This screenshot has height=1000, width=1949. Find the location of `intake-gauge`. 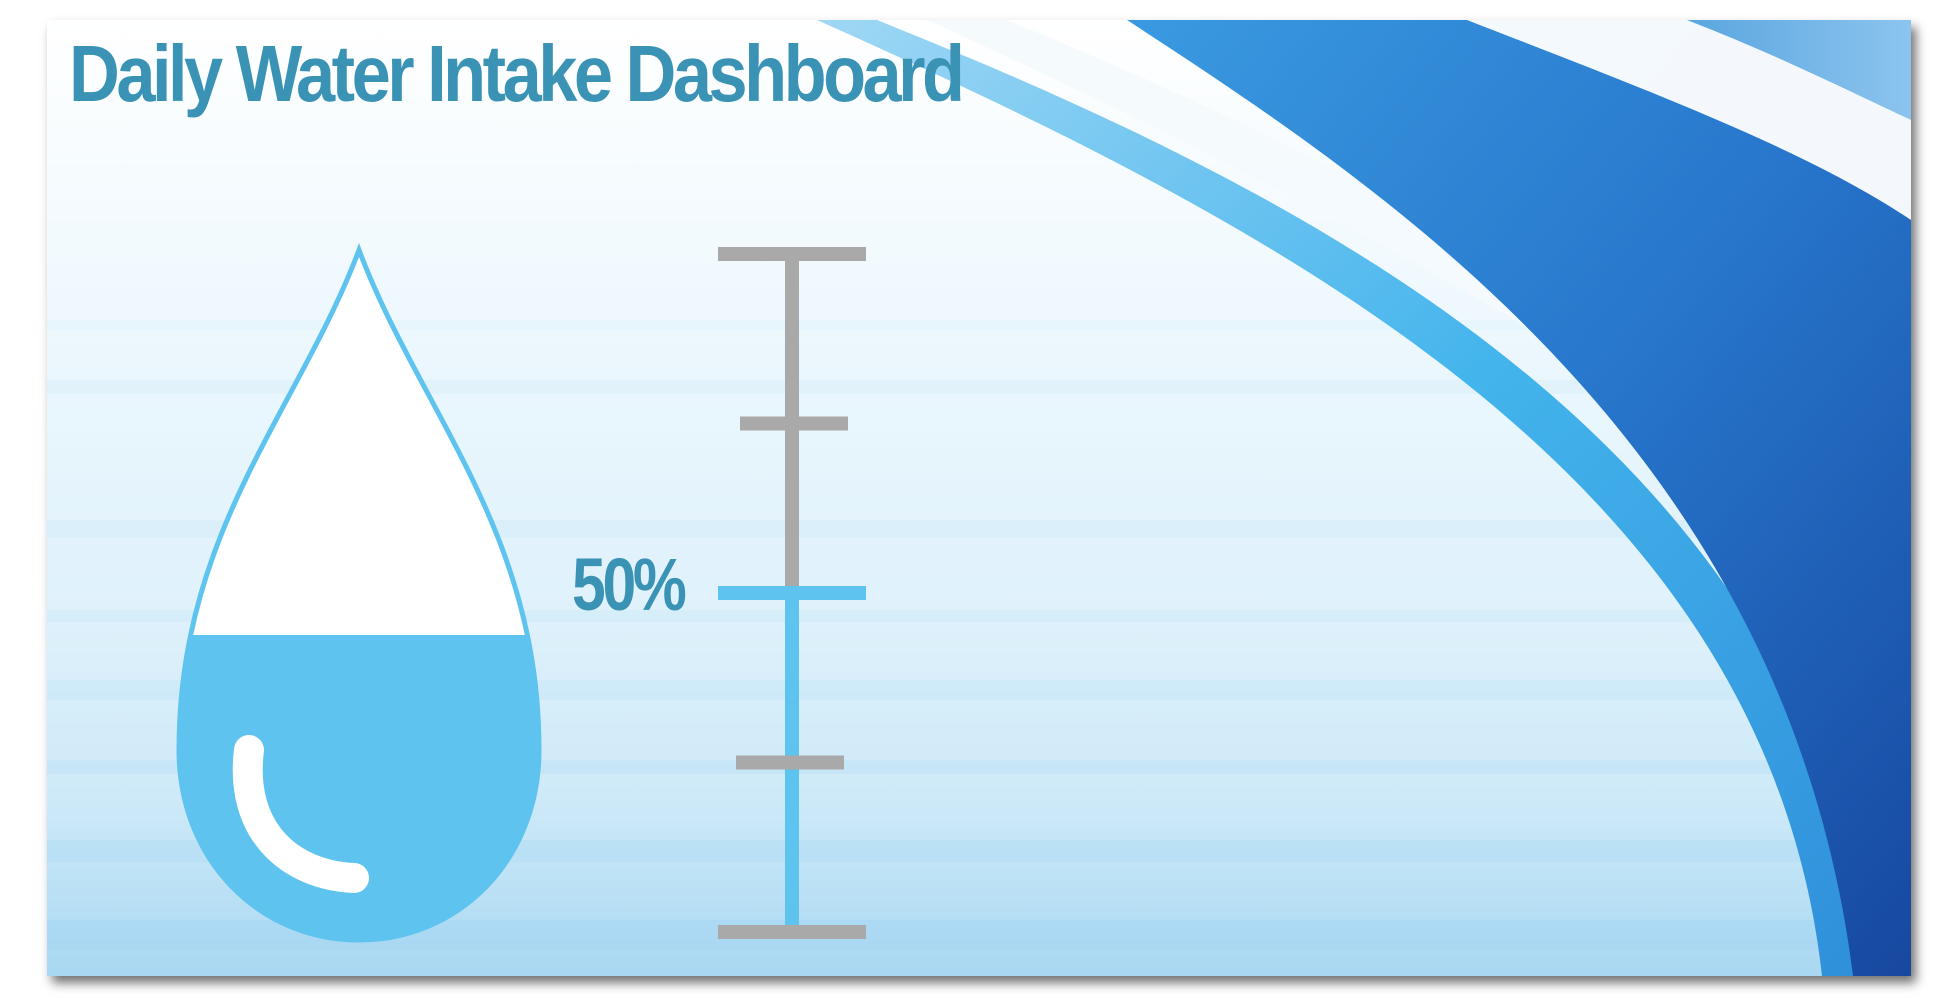

intake-gauge is located at coordinates (792, 593).